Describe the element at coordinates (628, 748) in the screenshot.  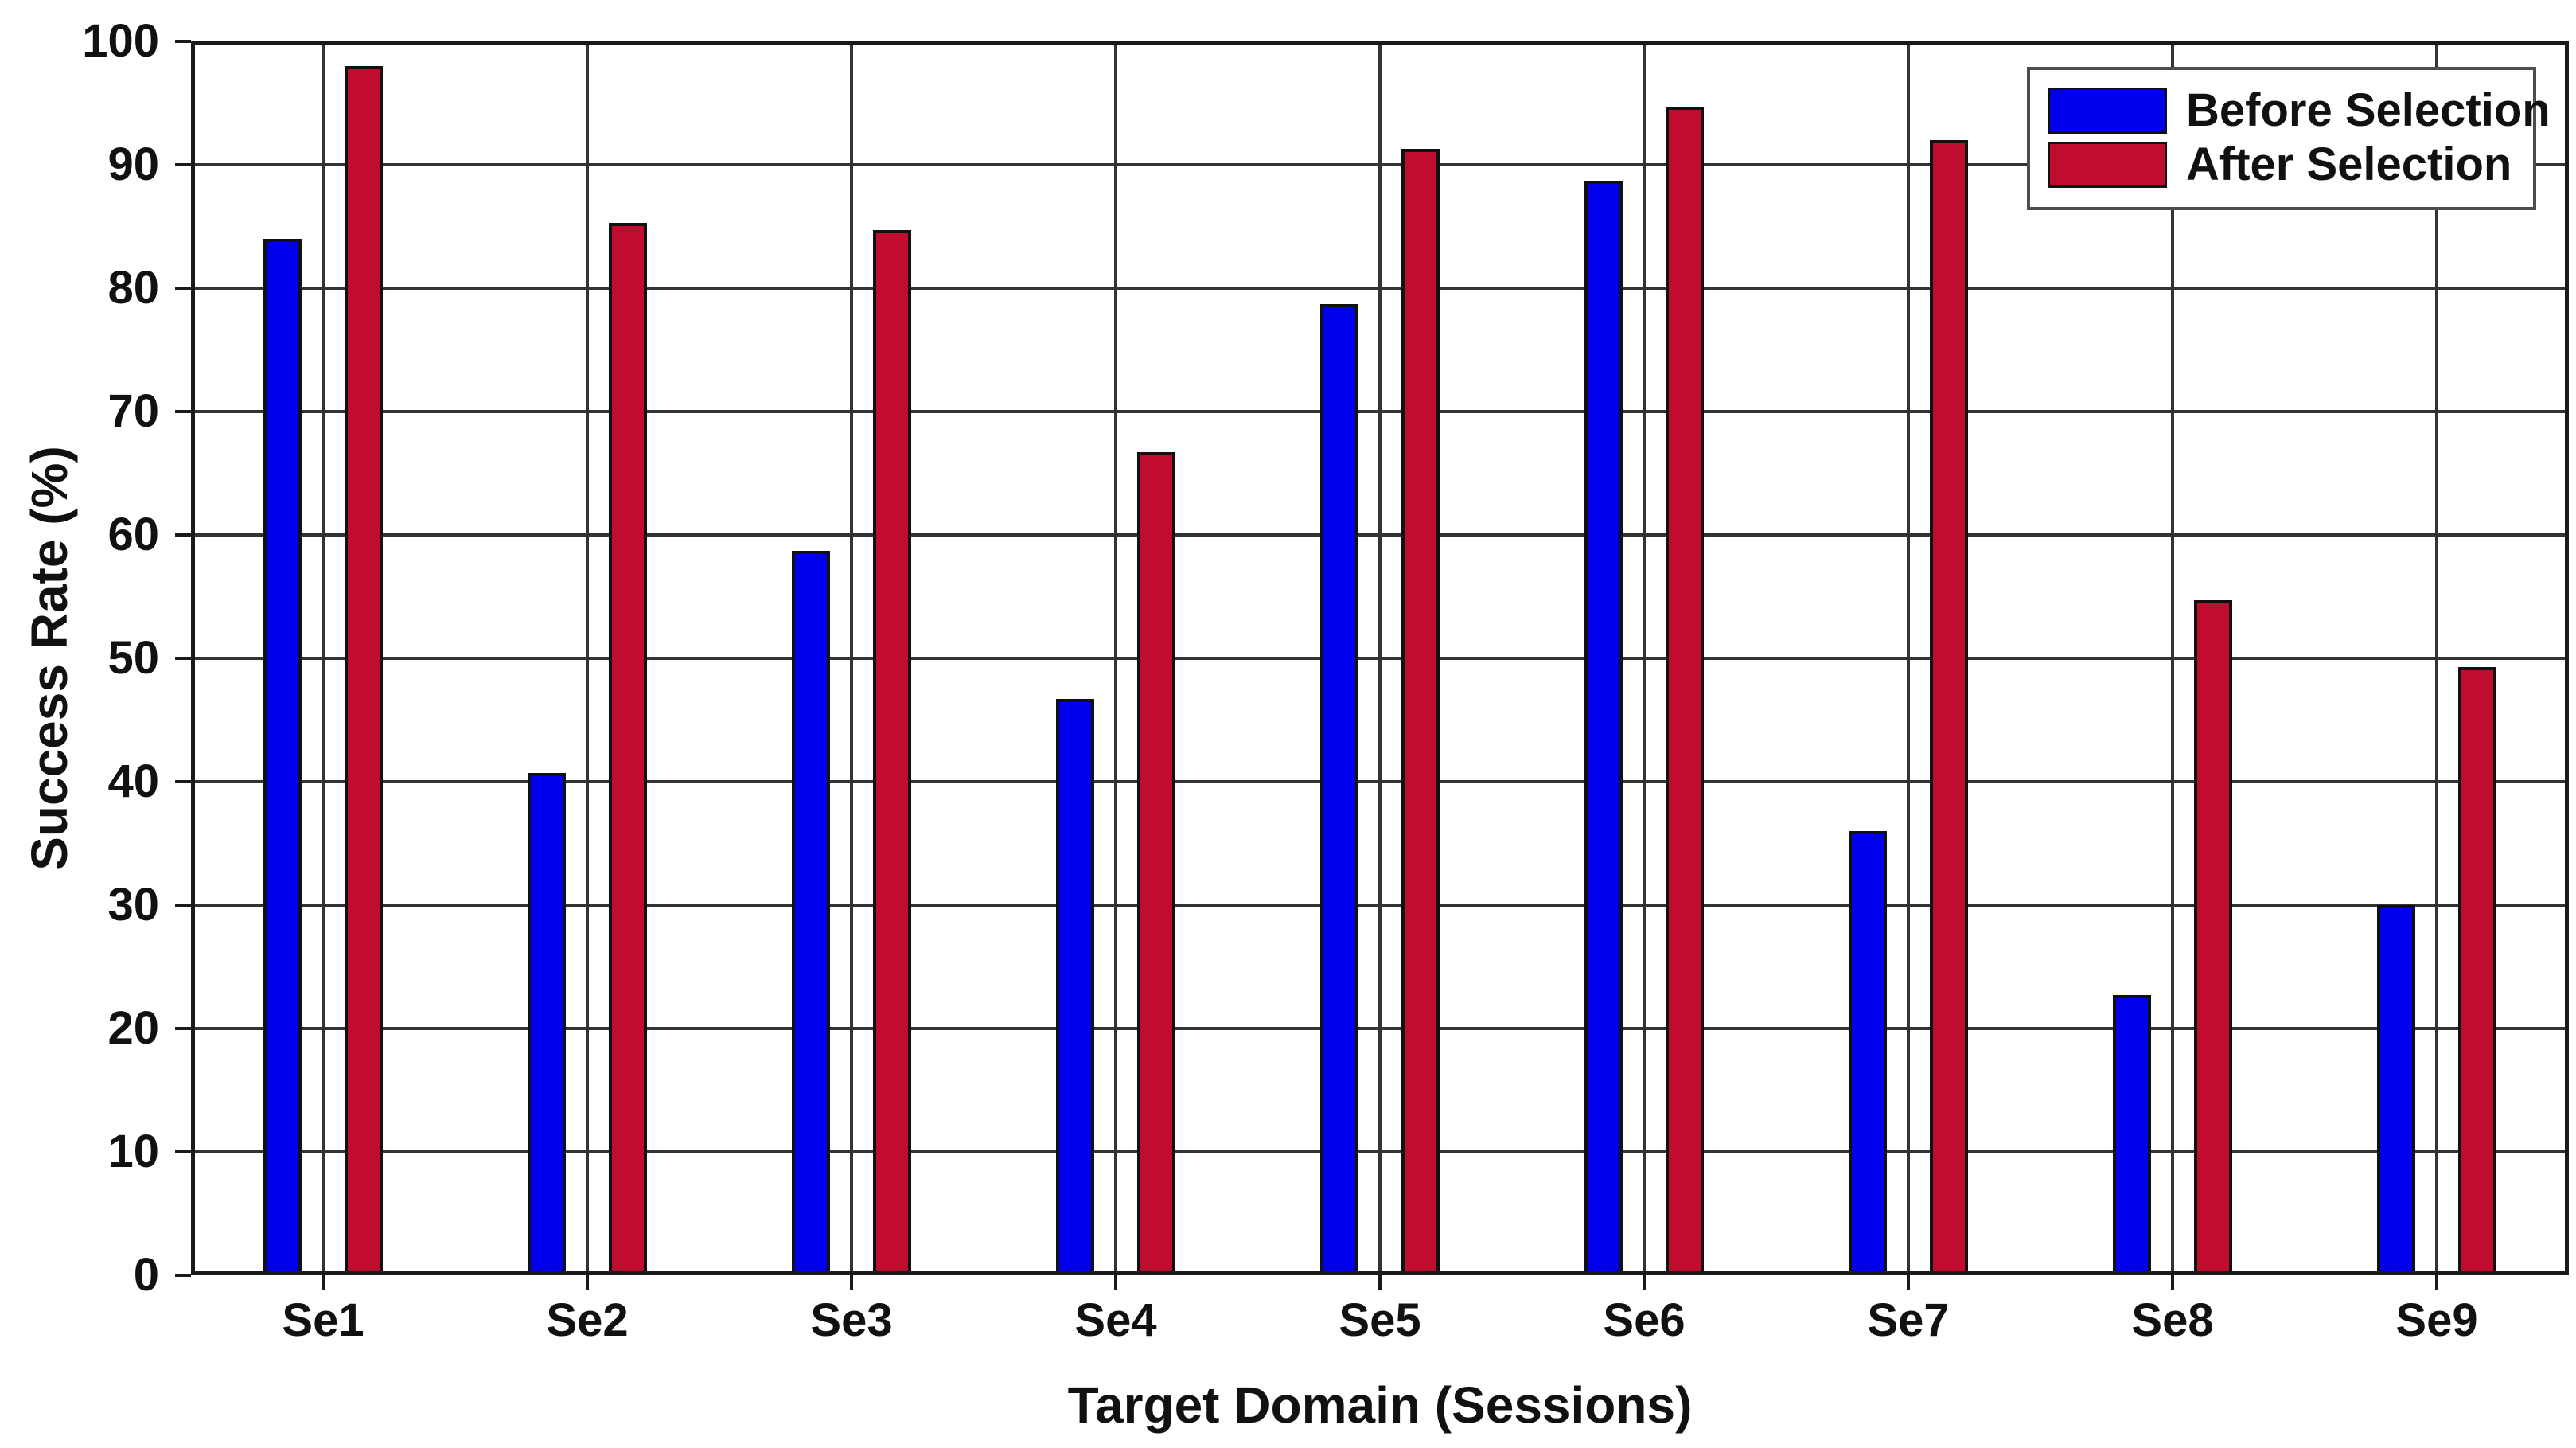
I see `bar-after-Se2` at that location.